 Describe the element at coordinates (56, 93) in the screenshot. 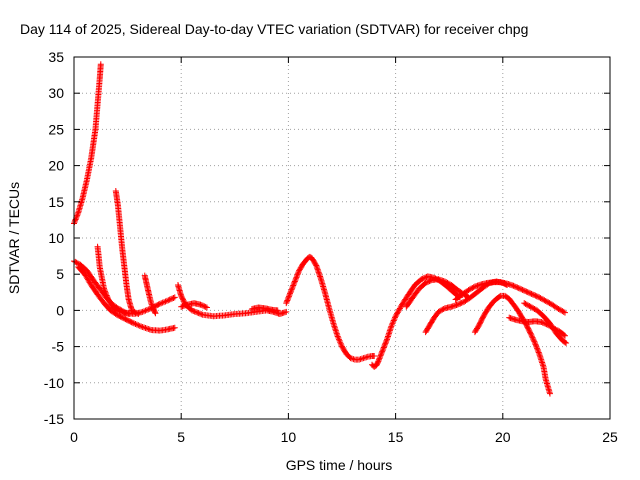

I see `y-tick-label: 30` at that location.